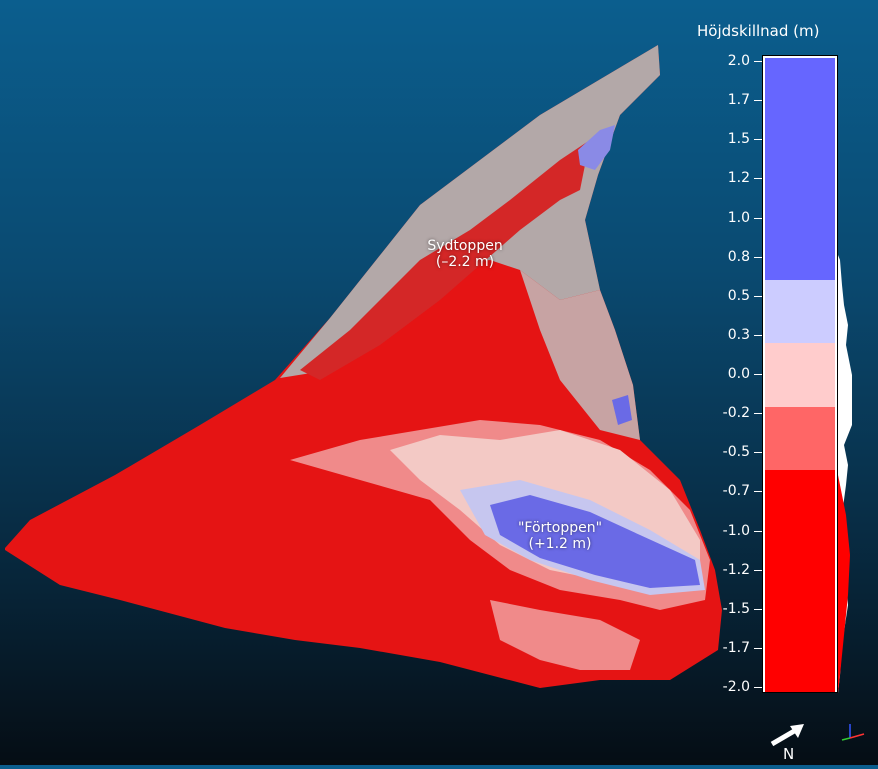 This screenshot has width=878, height=769. Describe the element at coordinates (736, 647) in the screenshot. I see `scalebar-tick-label: -1.7` at that location.